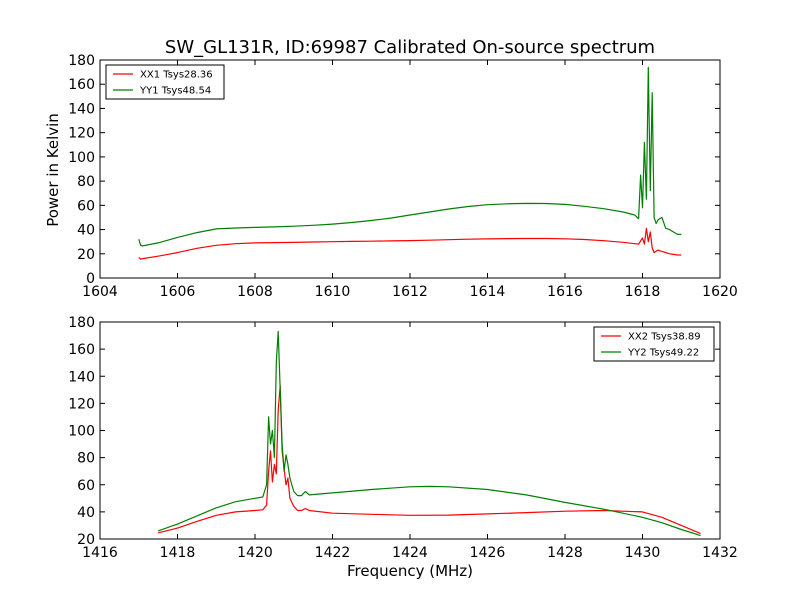  I want to click on bottom-legend-label-yy2: YY2 Tsys49.22, so click(663, 353).